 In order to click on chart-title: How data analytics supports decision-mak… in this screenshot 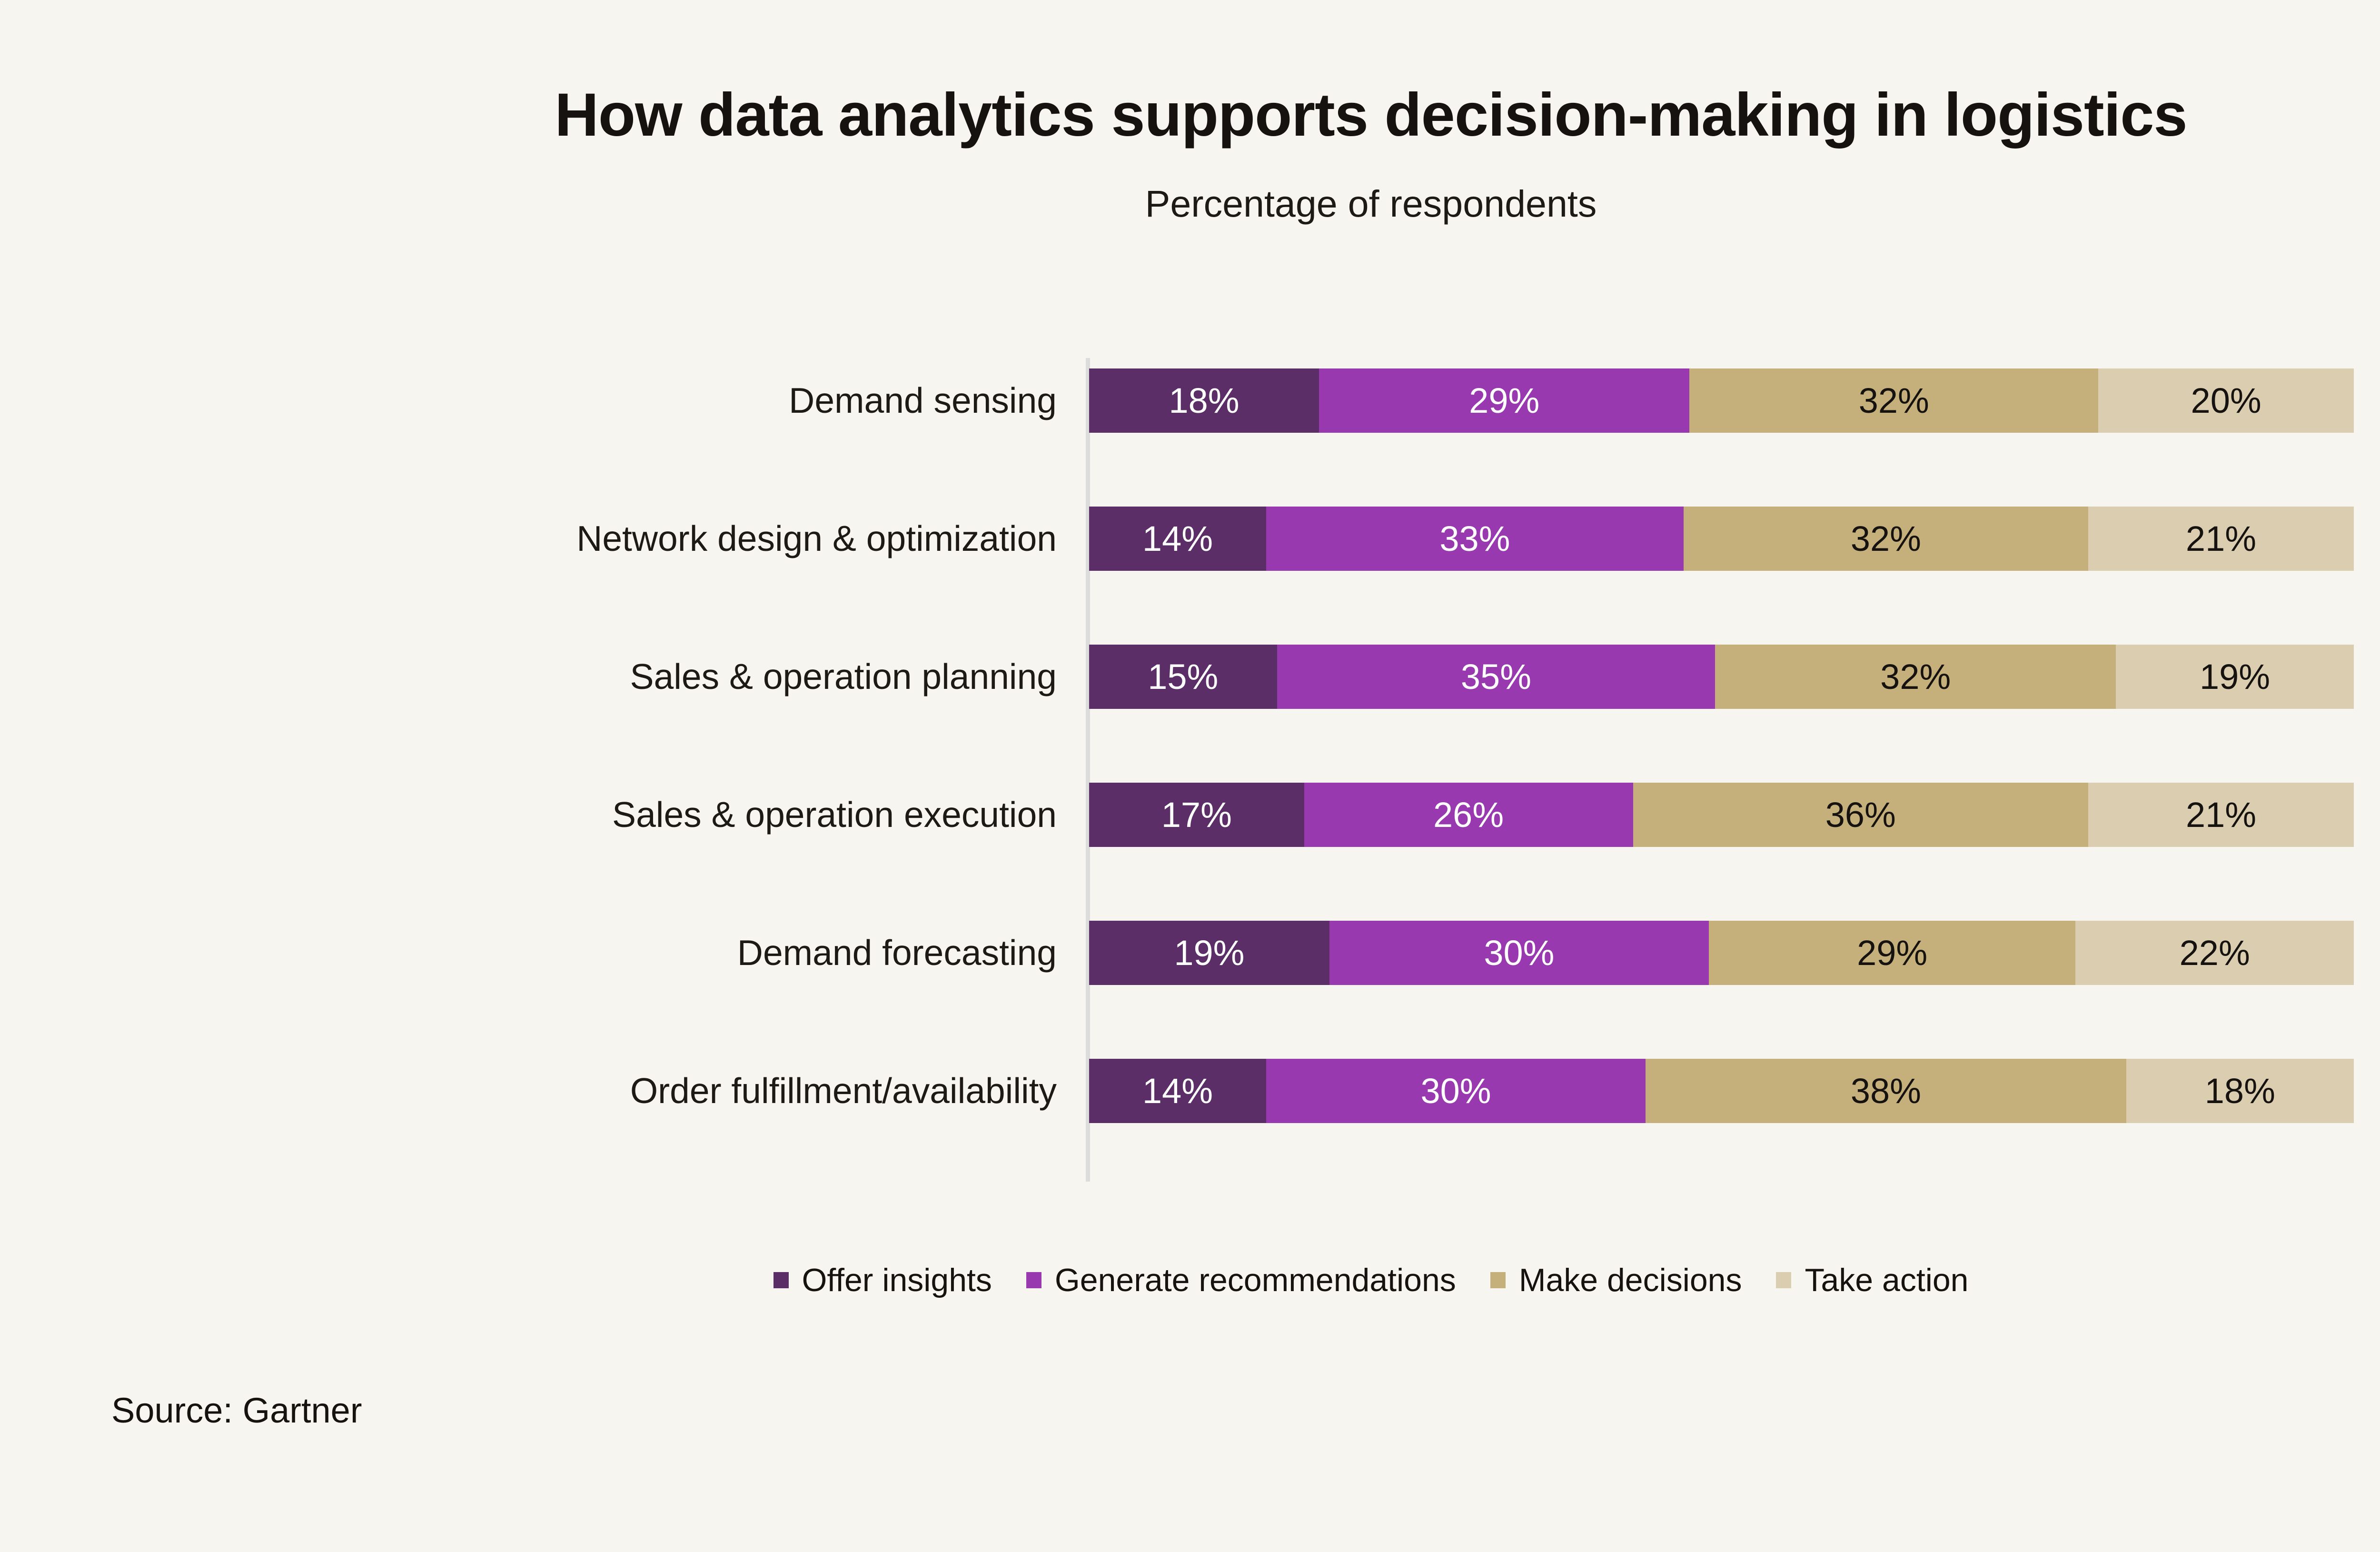, I will do `click(1371, 115)`.